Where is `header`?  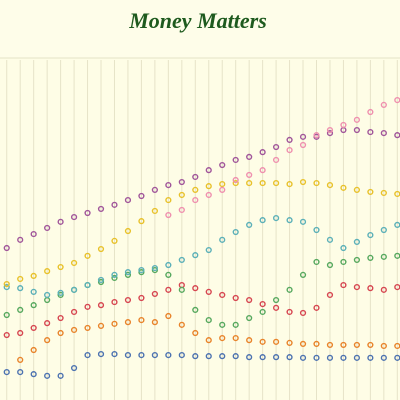 header is located at coordinates (200, 29).